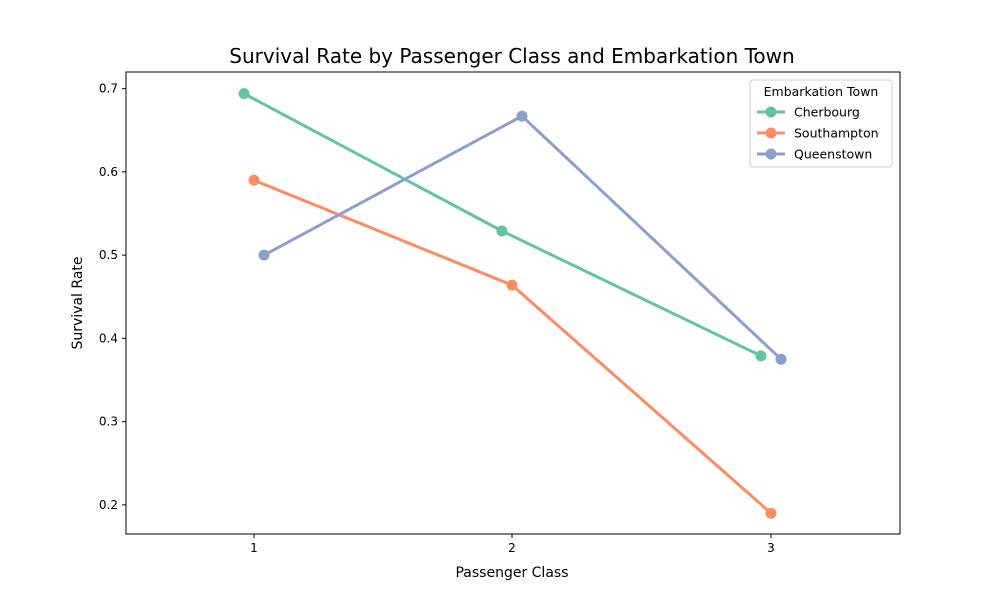 The image size is (1000, 600). What do you see at coordinates (833, 154) in the screenshot?
I see `legend-label: Queenstown` at bounding box center [833, 154].